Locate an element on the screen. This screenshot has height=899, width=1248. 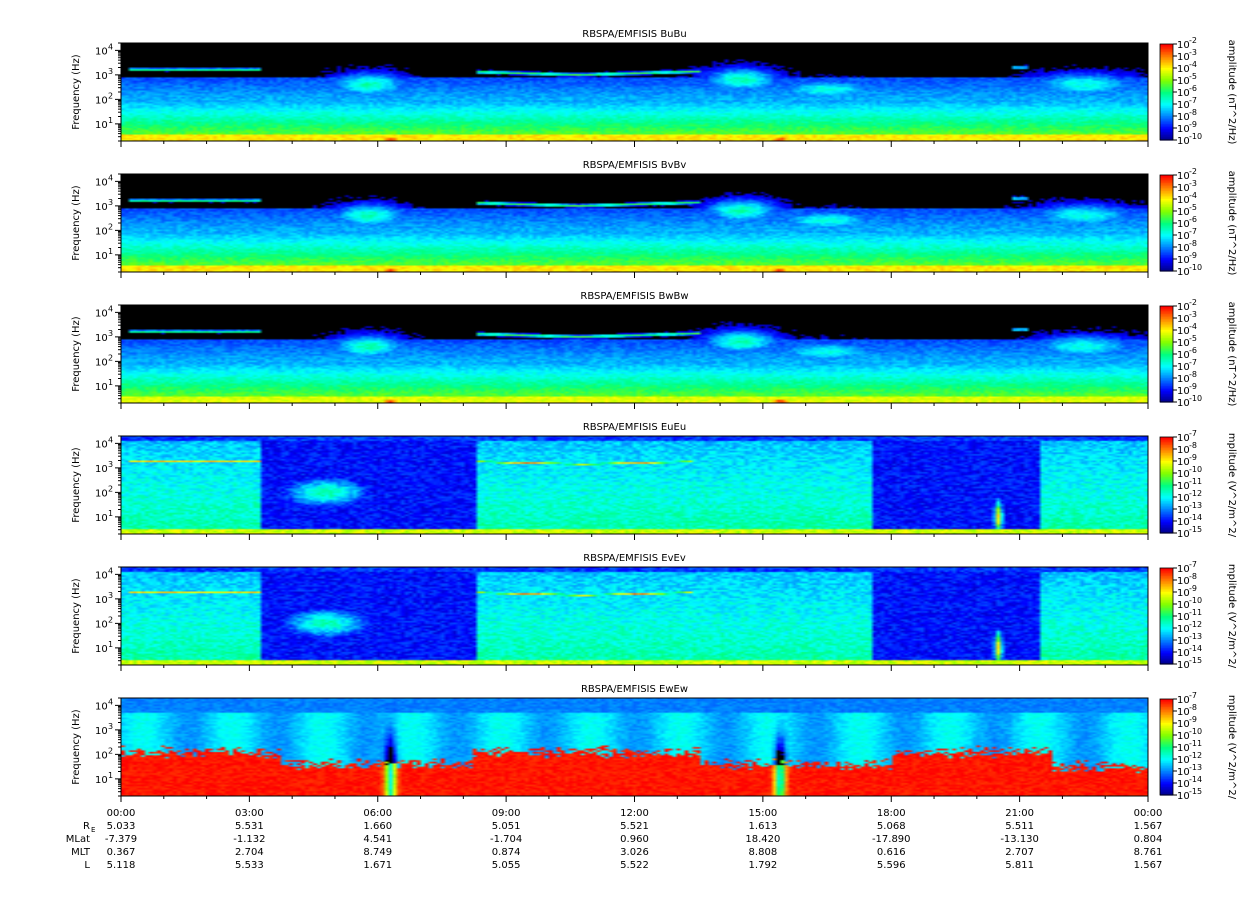
ephemeris-value: 1.613 is located at coordinates (763, 826).